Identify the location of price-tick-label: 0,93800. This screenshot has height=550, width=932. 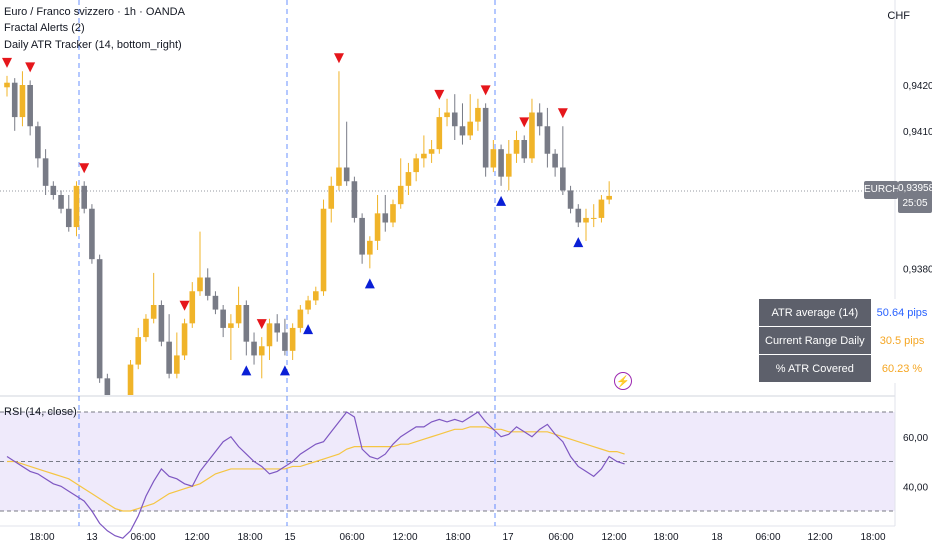
(917, 269).